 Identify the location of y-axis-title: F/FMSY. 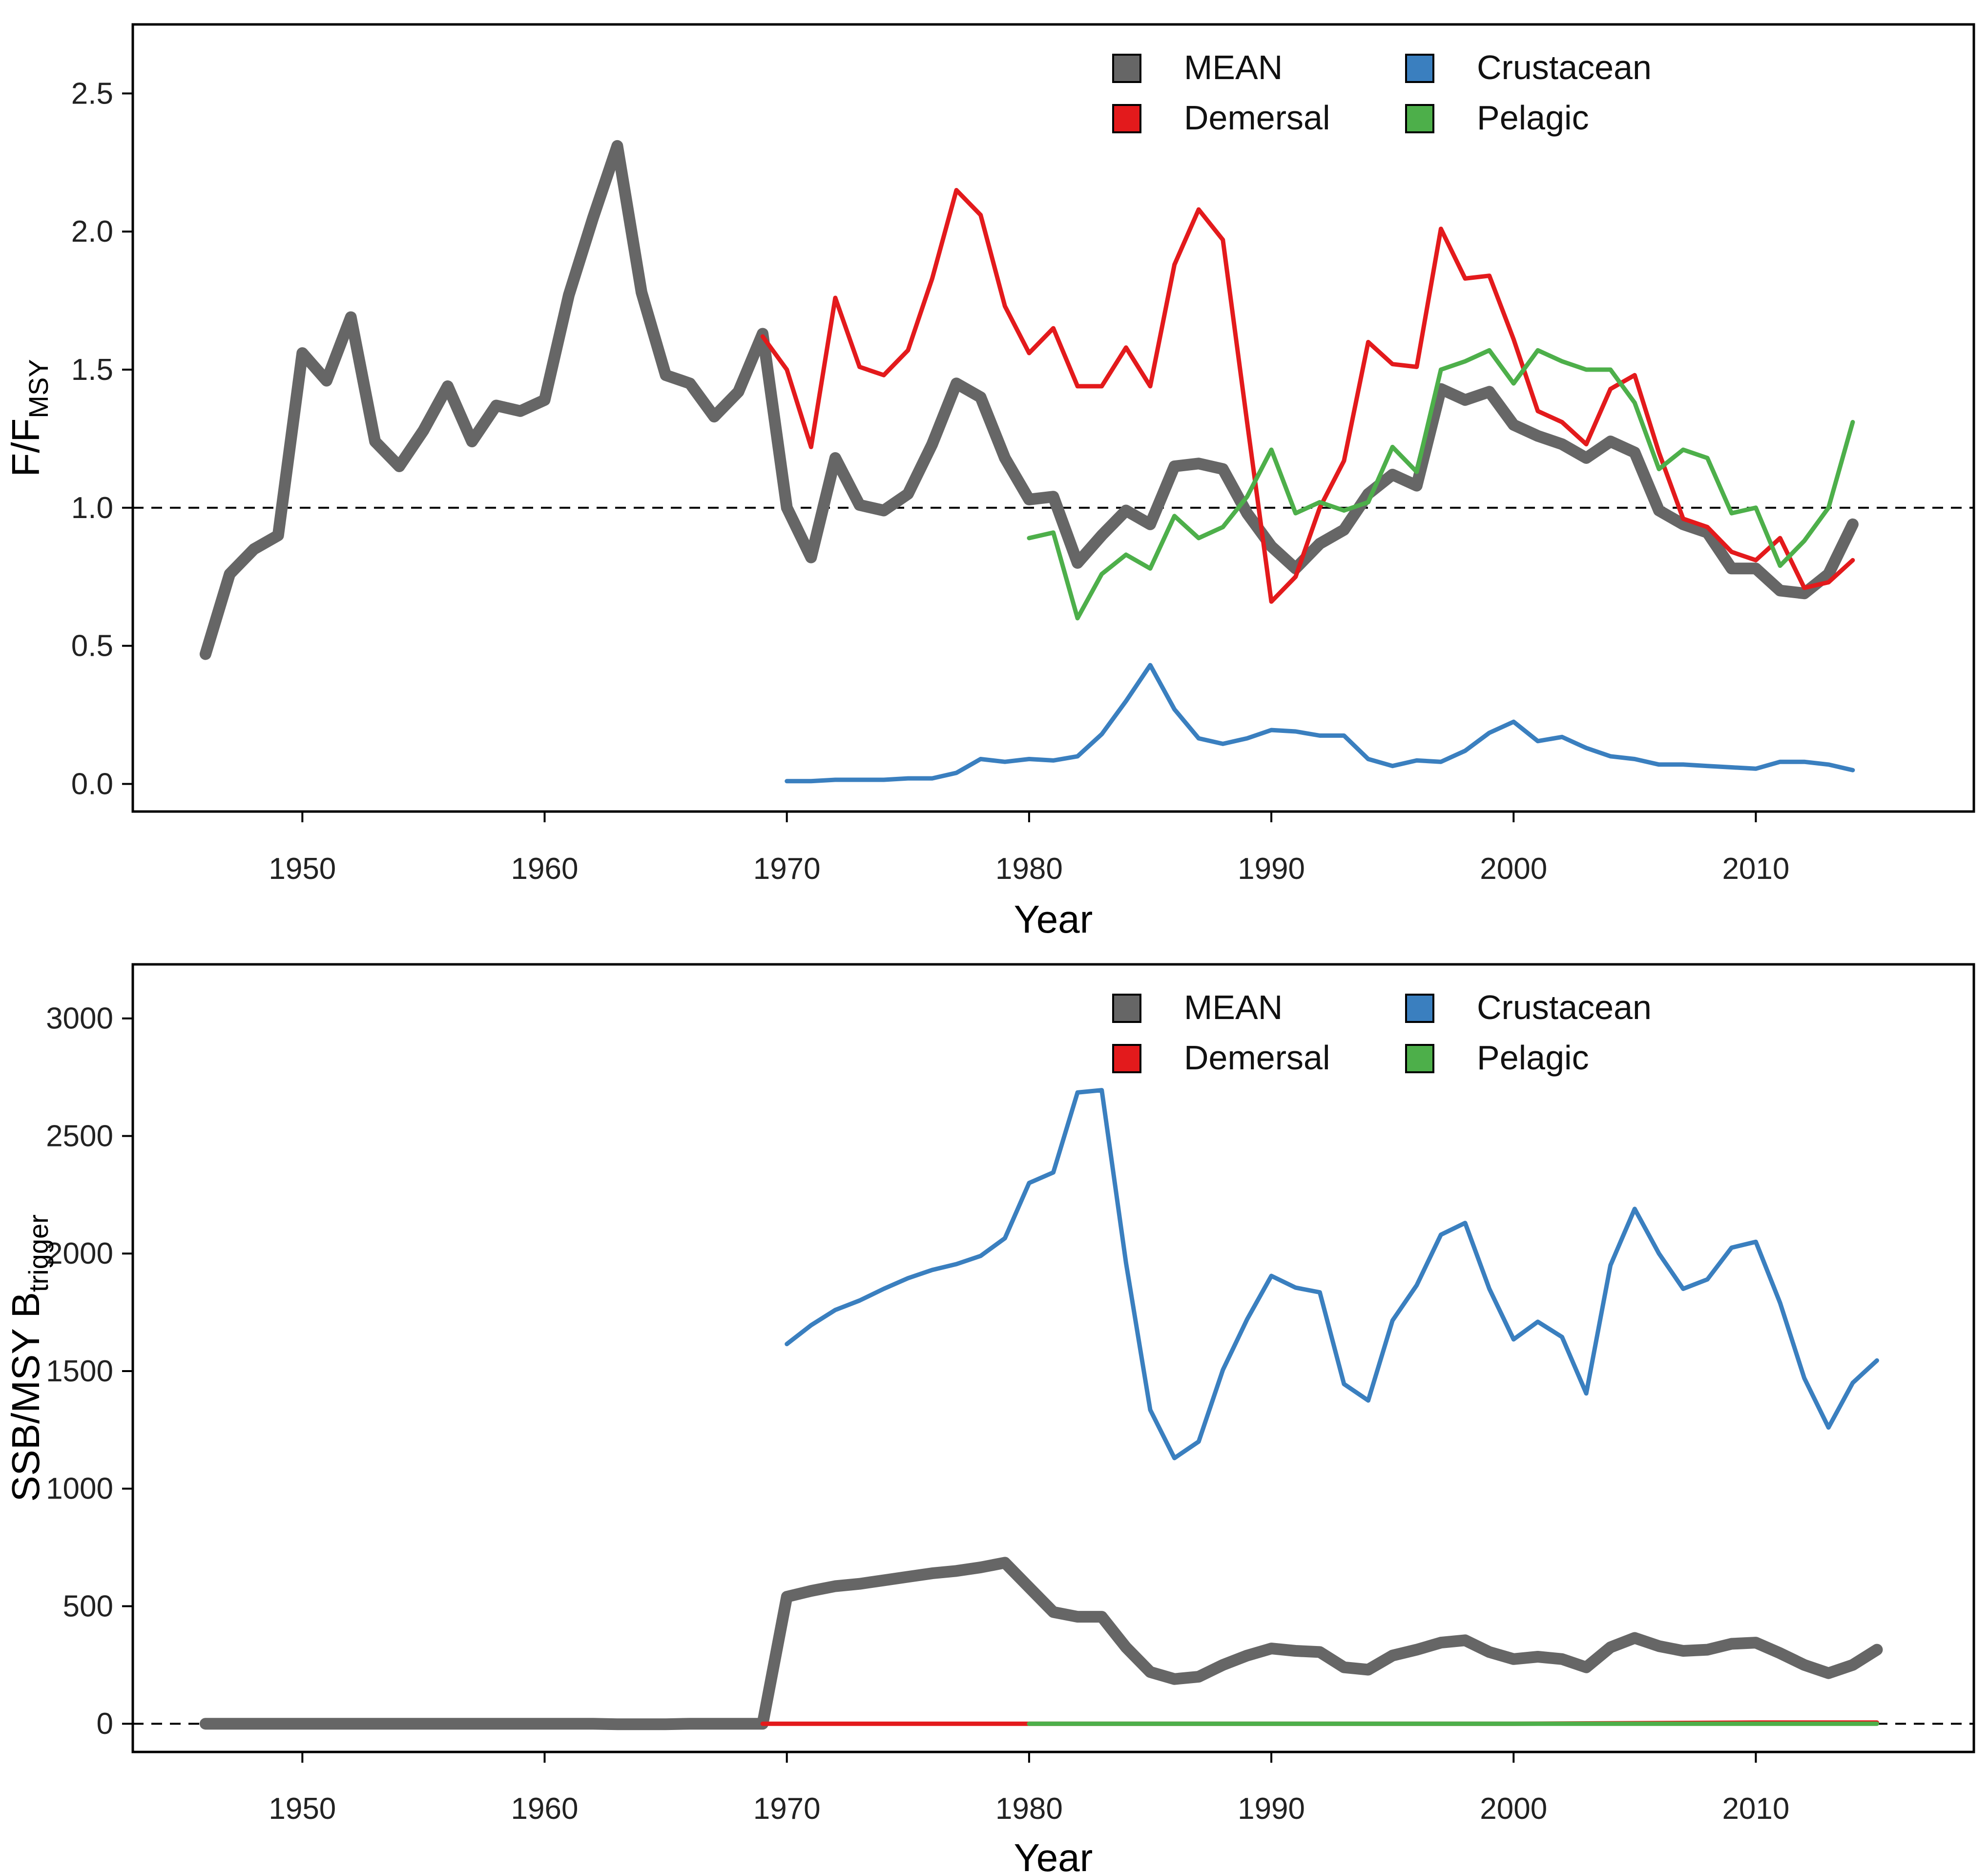
(29, 418).